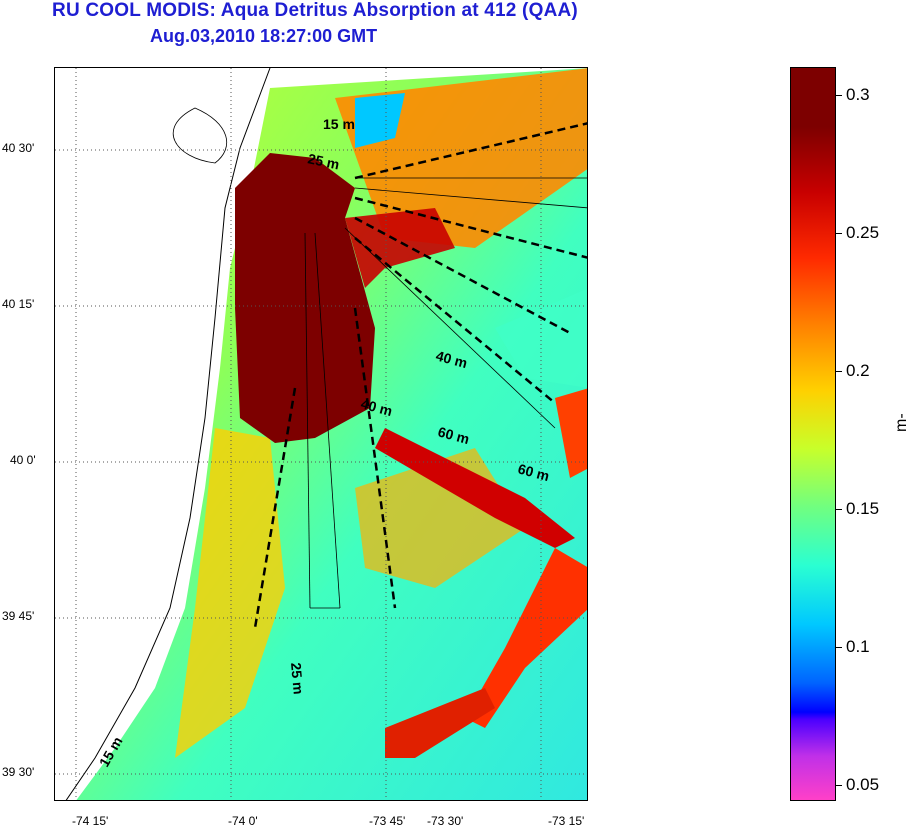 Image resolution: width=911 pixels, height=832 pixels. What do you see at coordinates (18, 616) in the screenshot?
I see `lat-tick-39-45: 39 45'` at bounding box center [18, 616].